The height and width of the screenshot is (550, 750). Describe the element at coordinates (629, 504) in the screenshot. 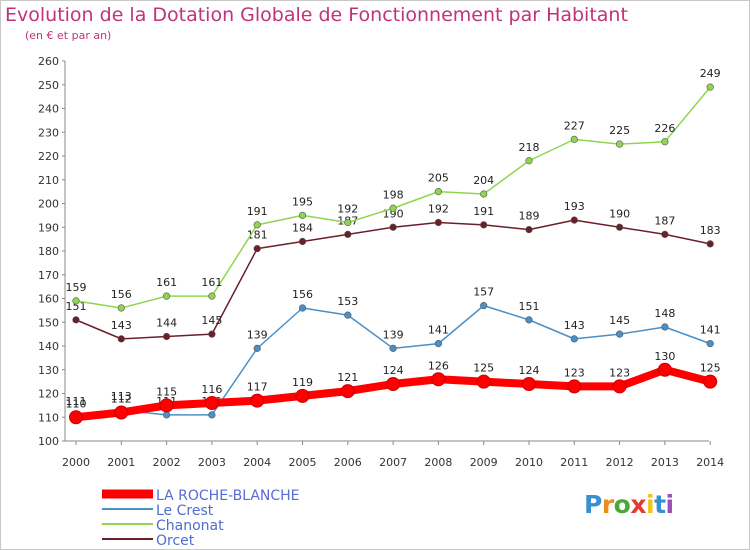

I see `proxiti-logo: Proxiti` at that location.